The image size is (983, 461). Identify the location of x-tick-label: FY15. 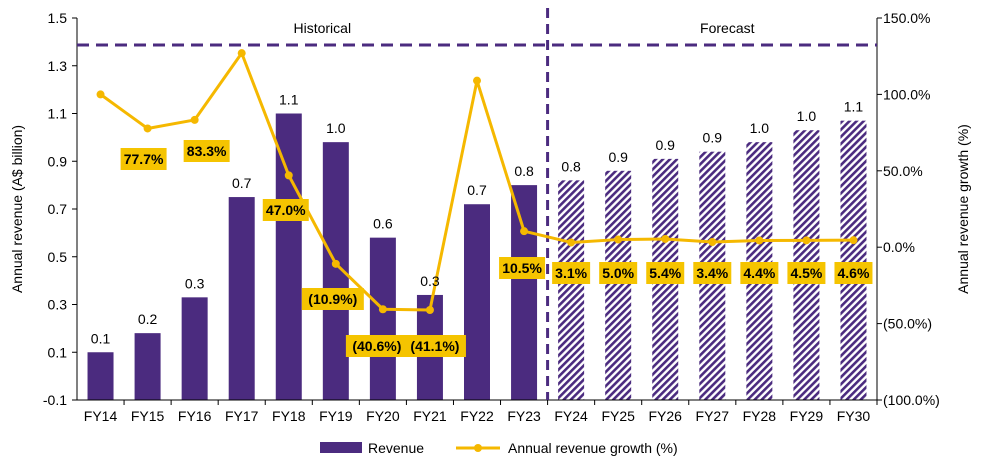
(148, 416).